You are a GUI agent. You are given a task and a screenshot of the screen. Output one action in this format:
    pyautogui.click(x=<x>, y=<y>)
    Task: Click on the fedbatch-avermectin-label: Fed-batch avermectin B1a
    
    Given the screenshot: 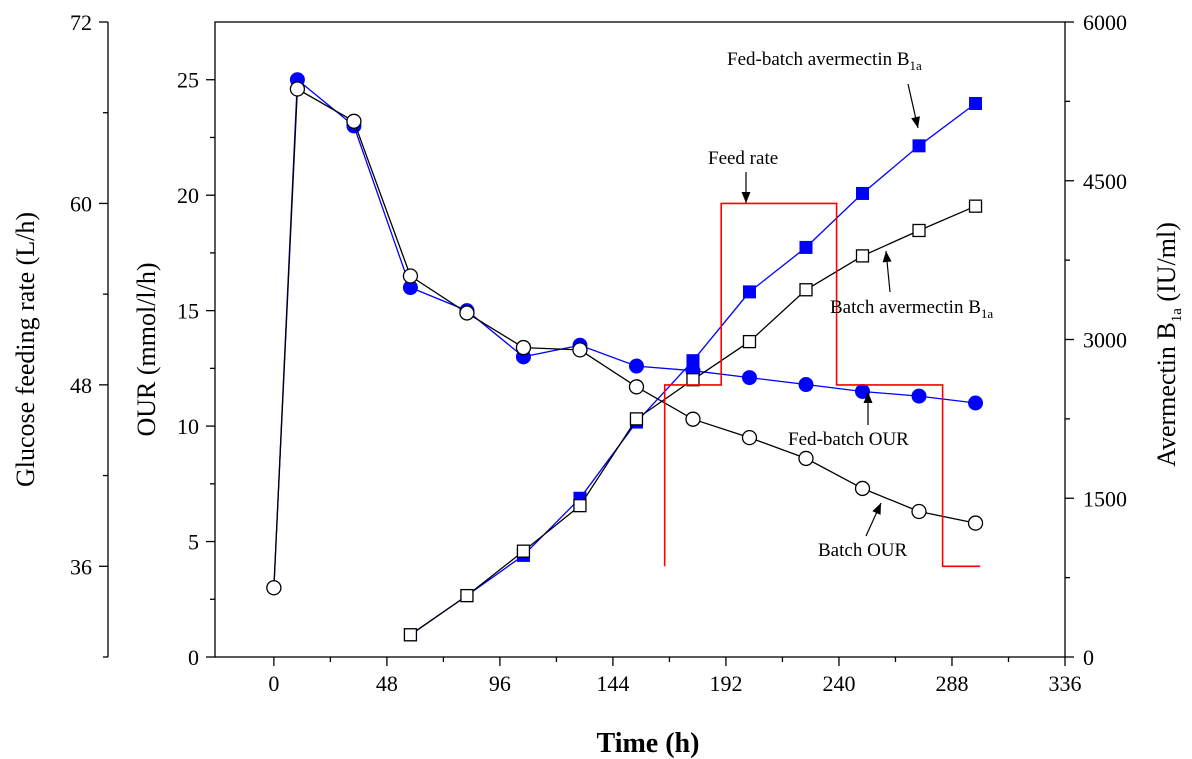 What is the action you would take?
    pyautogui.click(x=824, y=61)
    